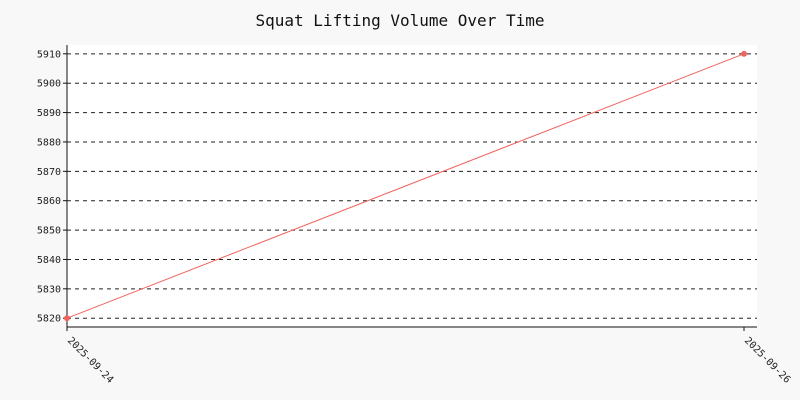 The height and width of the screenshot is (400, 800). I want to click on x-tick-label: 2025-09-26, so click(767, 360).